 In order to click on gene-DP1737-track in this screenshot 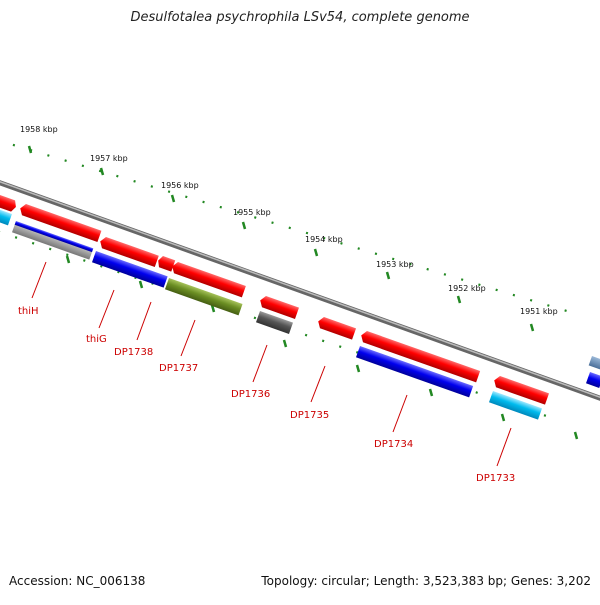, I will do `click(203, 297)`.